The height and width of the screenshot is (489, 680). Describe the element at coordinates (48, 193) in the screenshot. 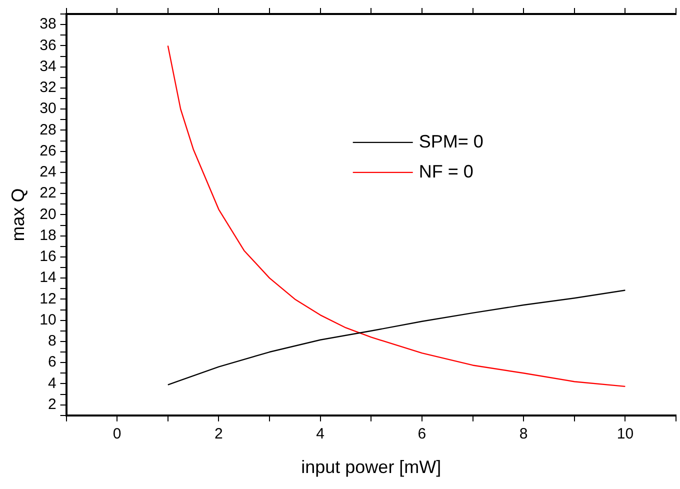

I see `y-tick-label: 22` at that location.